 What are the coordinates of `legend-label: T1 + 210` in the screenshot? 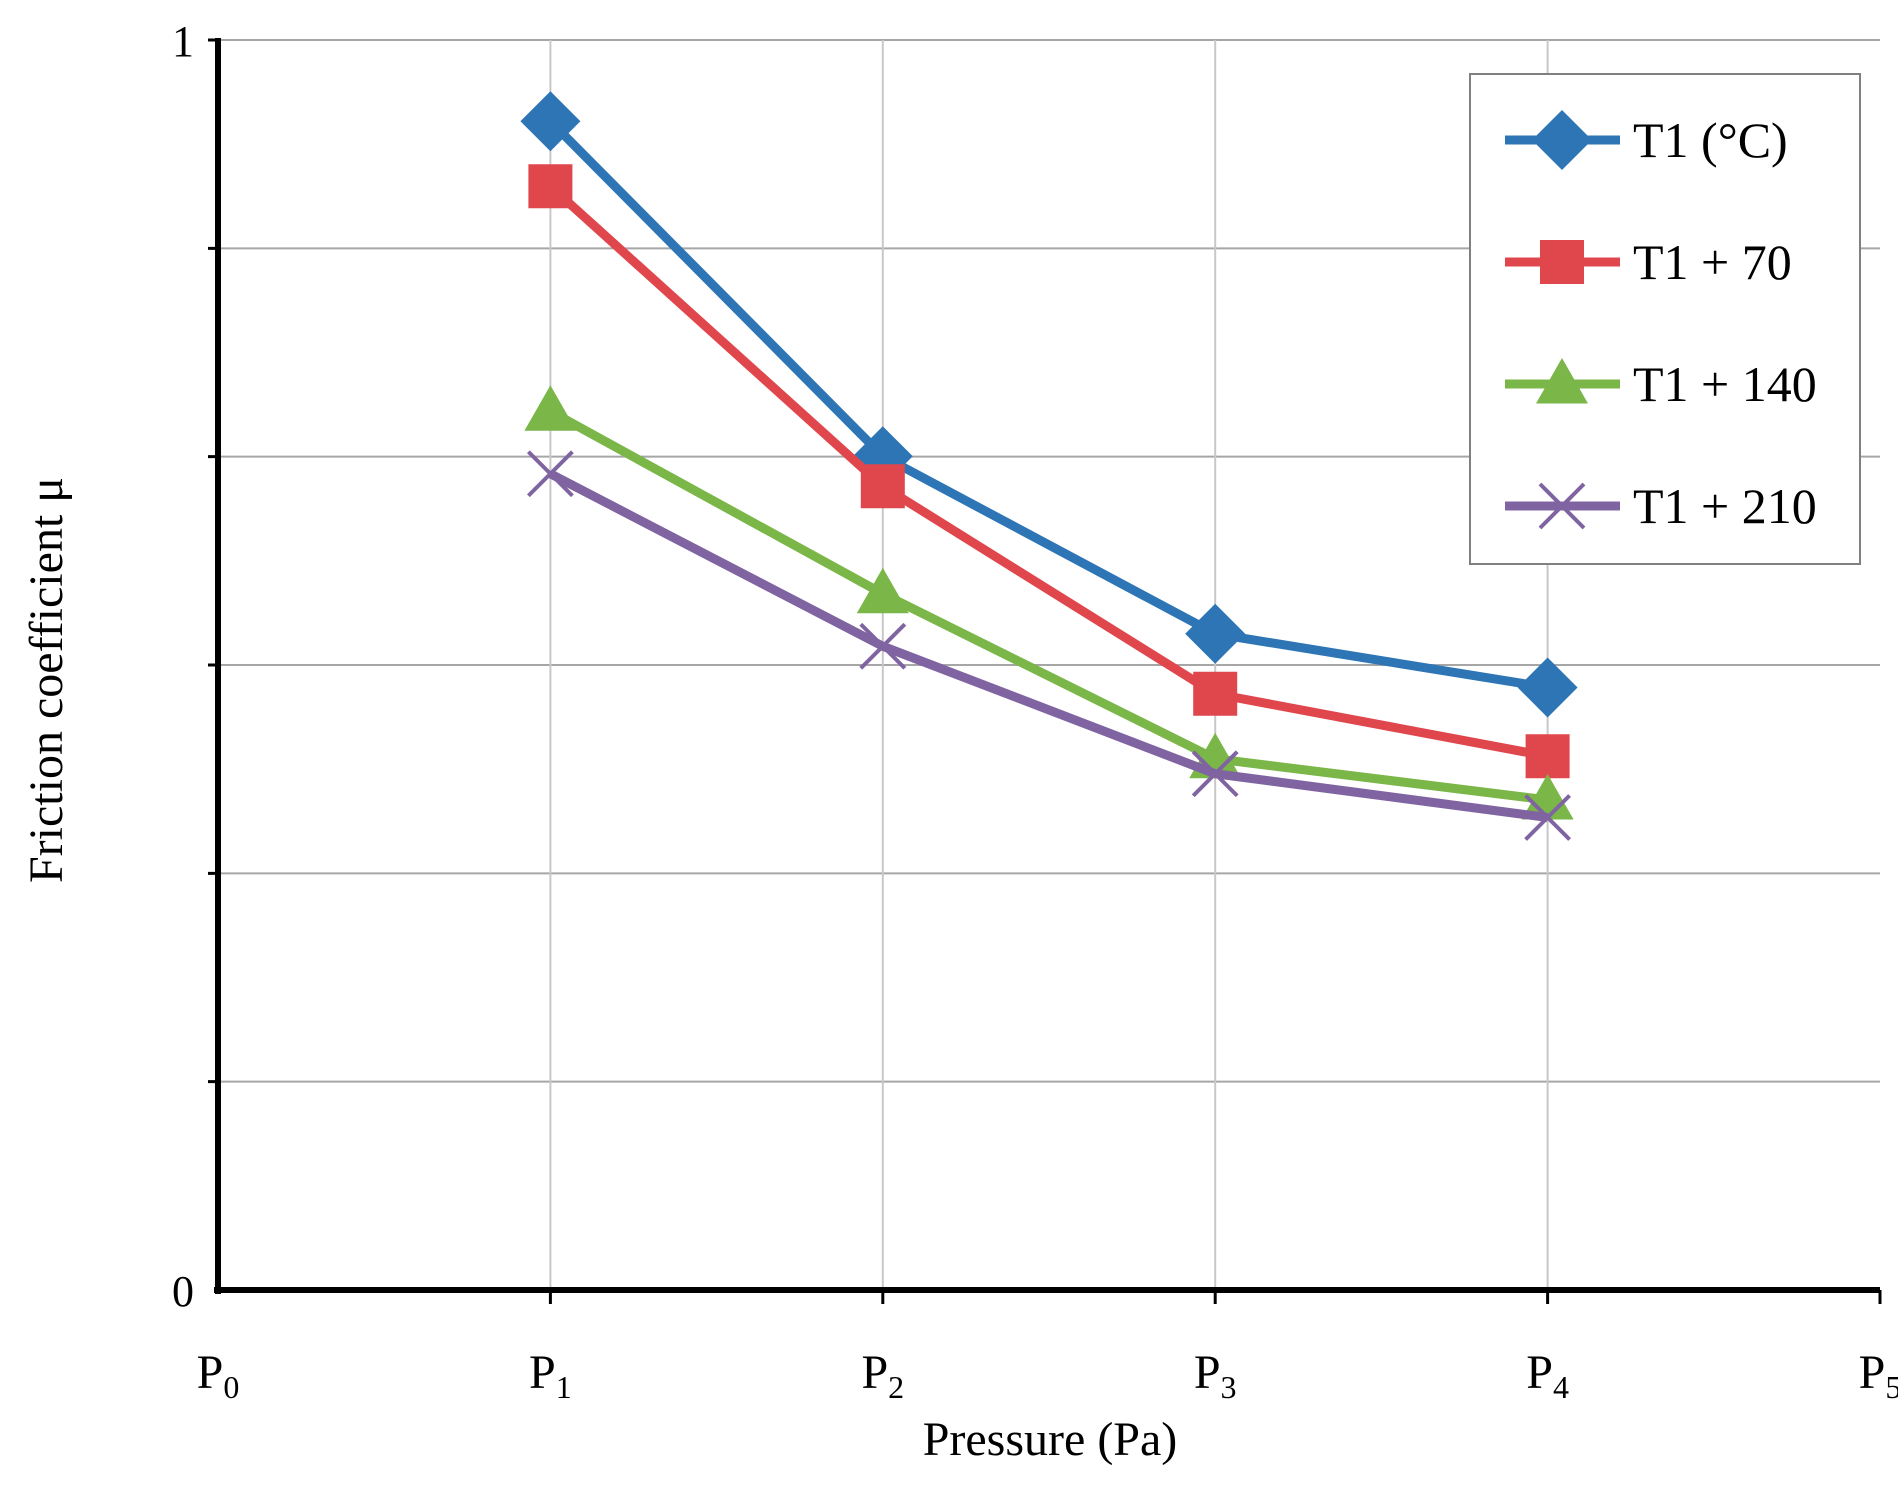 It's located at (1725, 506).